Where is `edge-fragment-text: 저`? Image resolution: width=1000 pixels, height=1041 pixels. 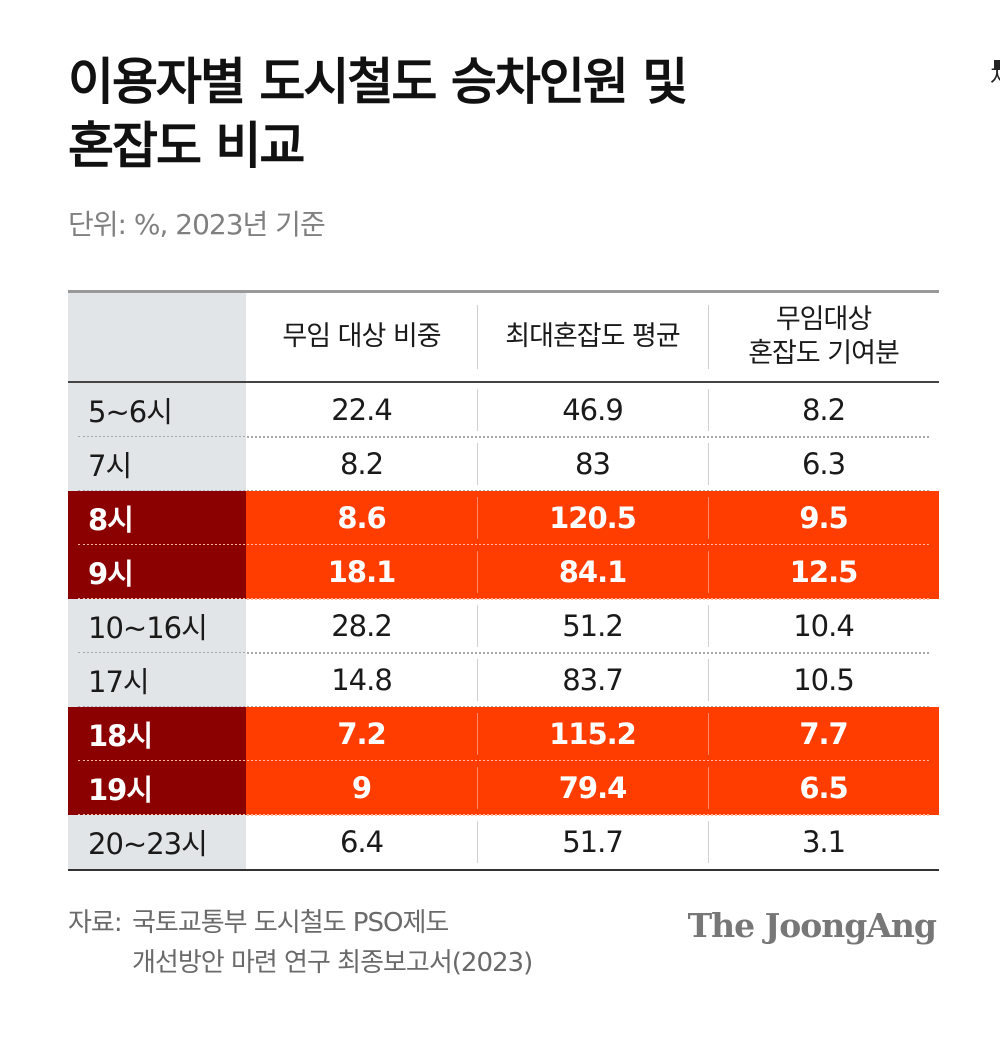 edge-fragment-text: 저 is located at coordinates (995, 78).